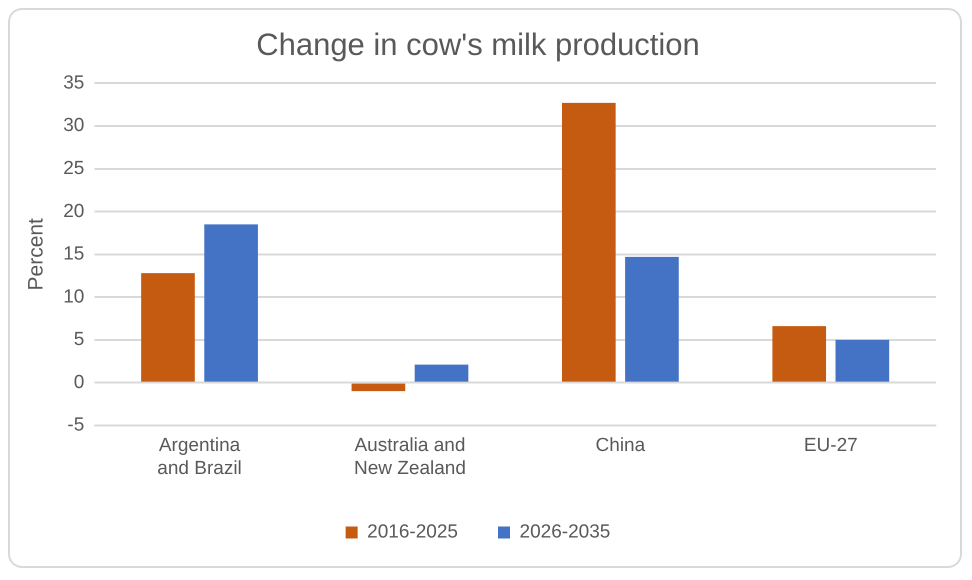 The image size is (972, 580). Describe the element at coordinates (79, 382) in the screenshot. I see `y-tick-label: 0` at that location.